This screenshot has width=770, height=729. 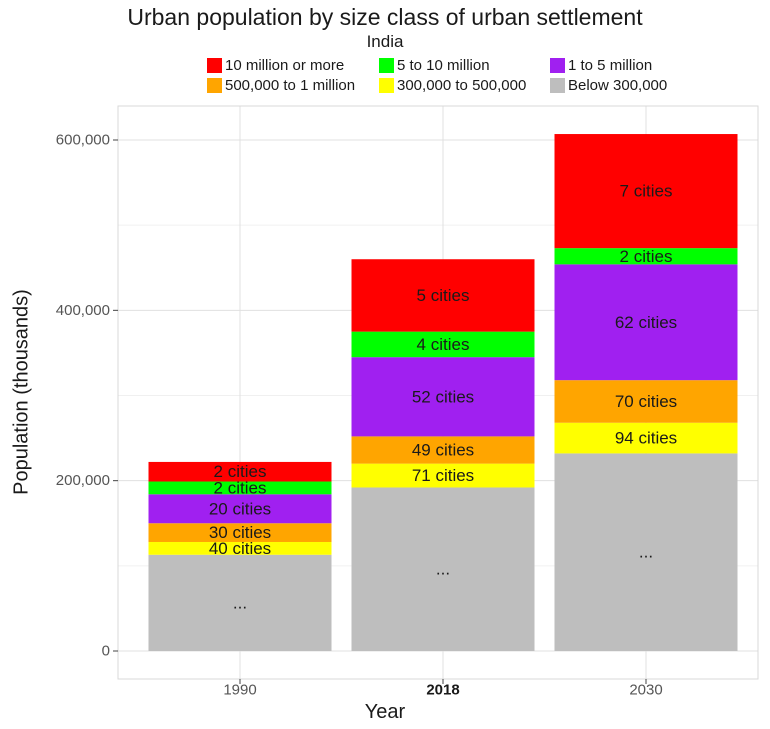 What do you see at coordinates (106, 651) in the screenshot?
I see `y-tick-label: 0` at bounding box center [106, 651].